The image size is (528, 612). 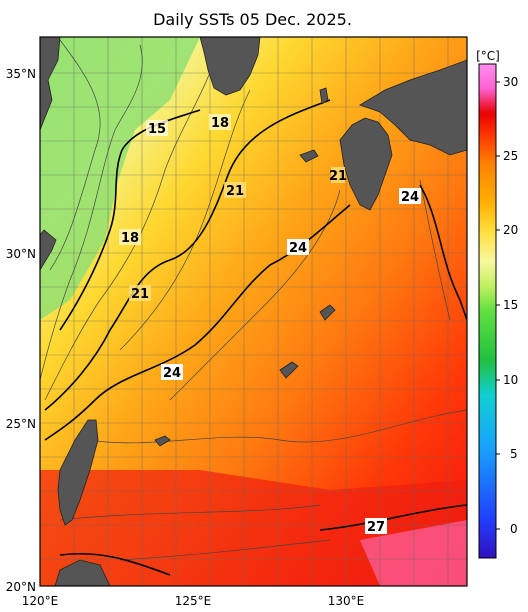 I want to click on colorbar-tick-30: 30, so click(x=510, y=82).